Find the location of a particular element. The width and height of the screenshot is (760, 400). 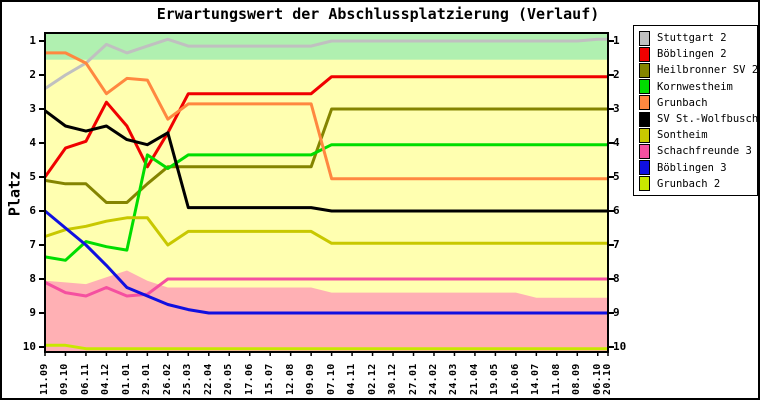

y-tick-label-left-8: 8 is located at coordinates (32, 278).